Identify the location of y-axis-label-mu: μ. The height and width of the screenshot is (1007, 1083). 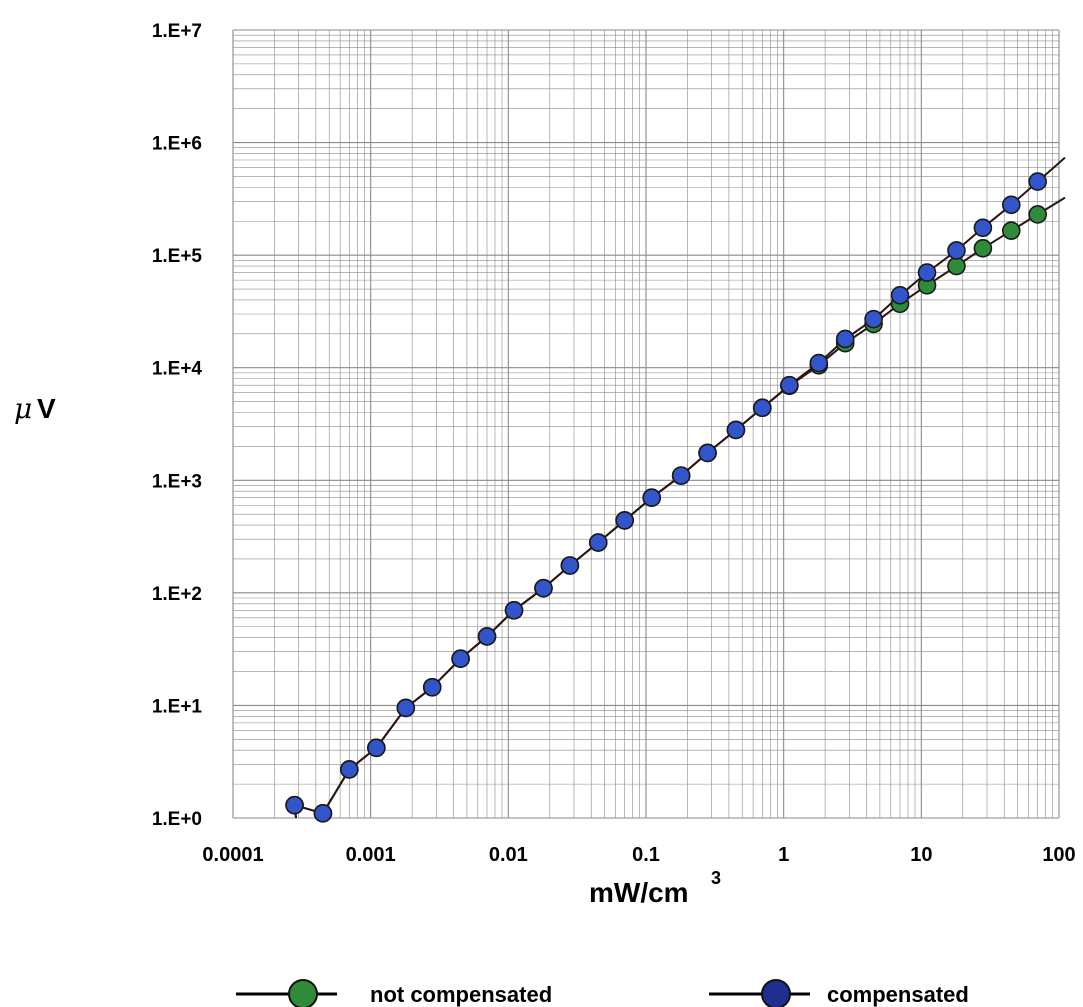
(23, 408).